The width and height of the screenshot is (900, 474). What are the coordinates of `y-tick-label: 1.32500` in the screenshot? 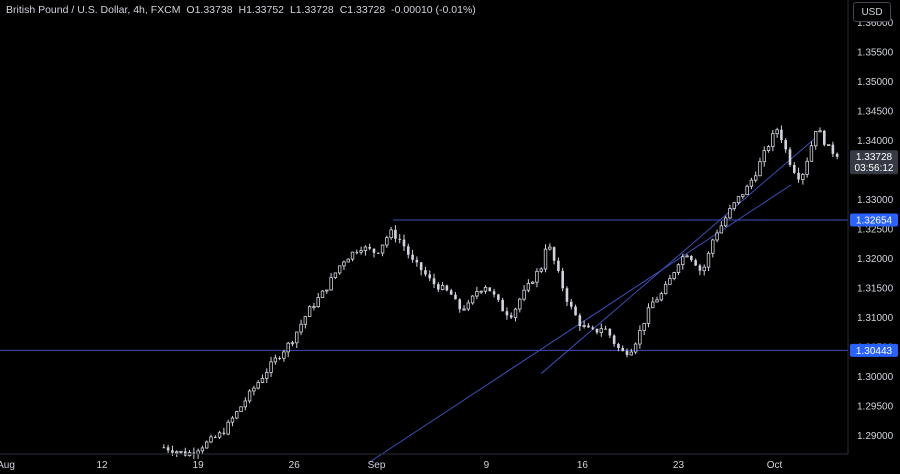 It's located at (875, 230).